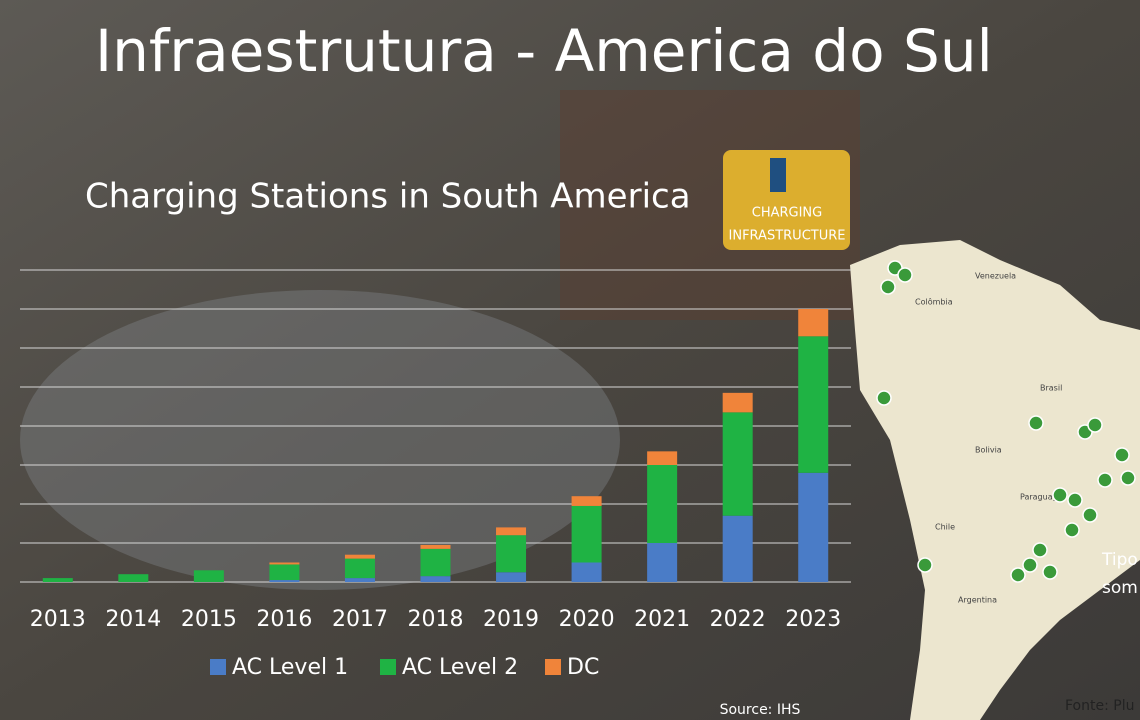  What do you see at coordinates (995, 276) in the screenshot?
I see `map-label: Venezuela` at bounding box center [995, 276].